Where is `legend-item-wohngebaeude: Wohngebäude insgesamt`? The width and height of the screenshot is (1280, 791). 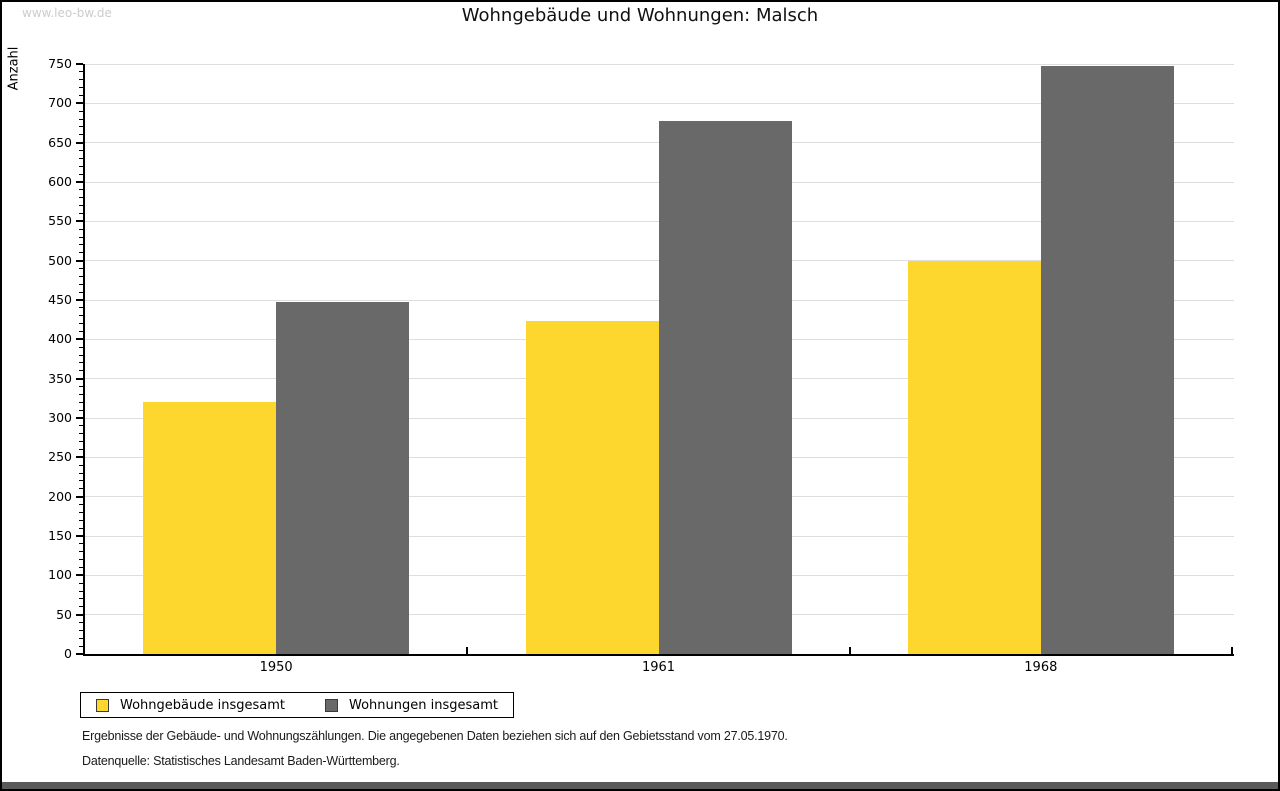
legend-item-wohngebaeude: Wohngebäude insgesamt is located at coordinates (190, 705).